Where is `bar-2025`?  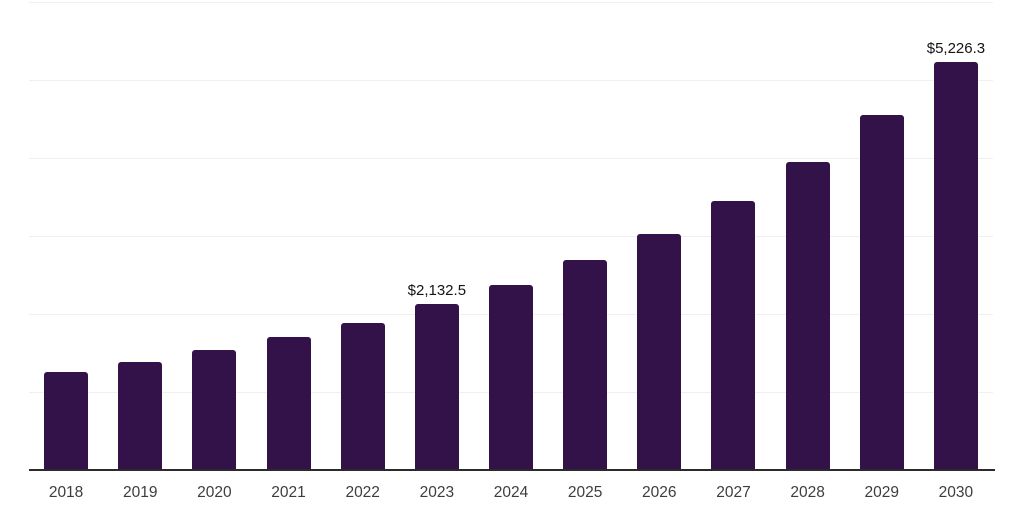 bar-2025 is located at coordinates (585, 365).